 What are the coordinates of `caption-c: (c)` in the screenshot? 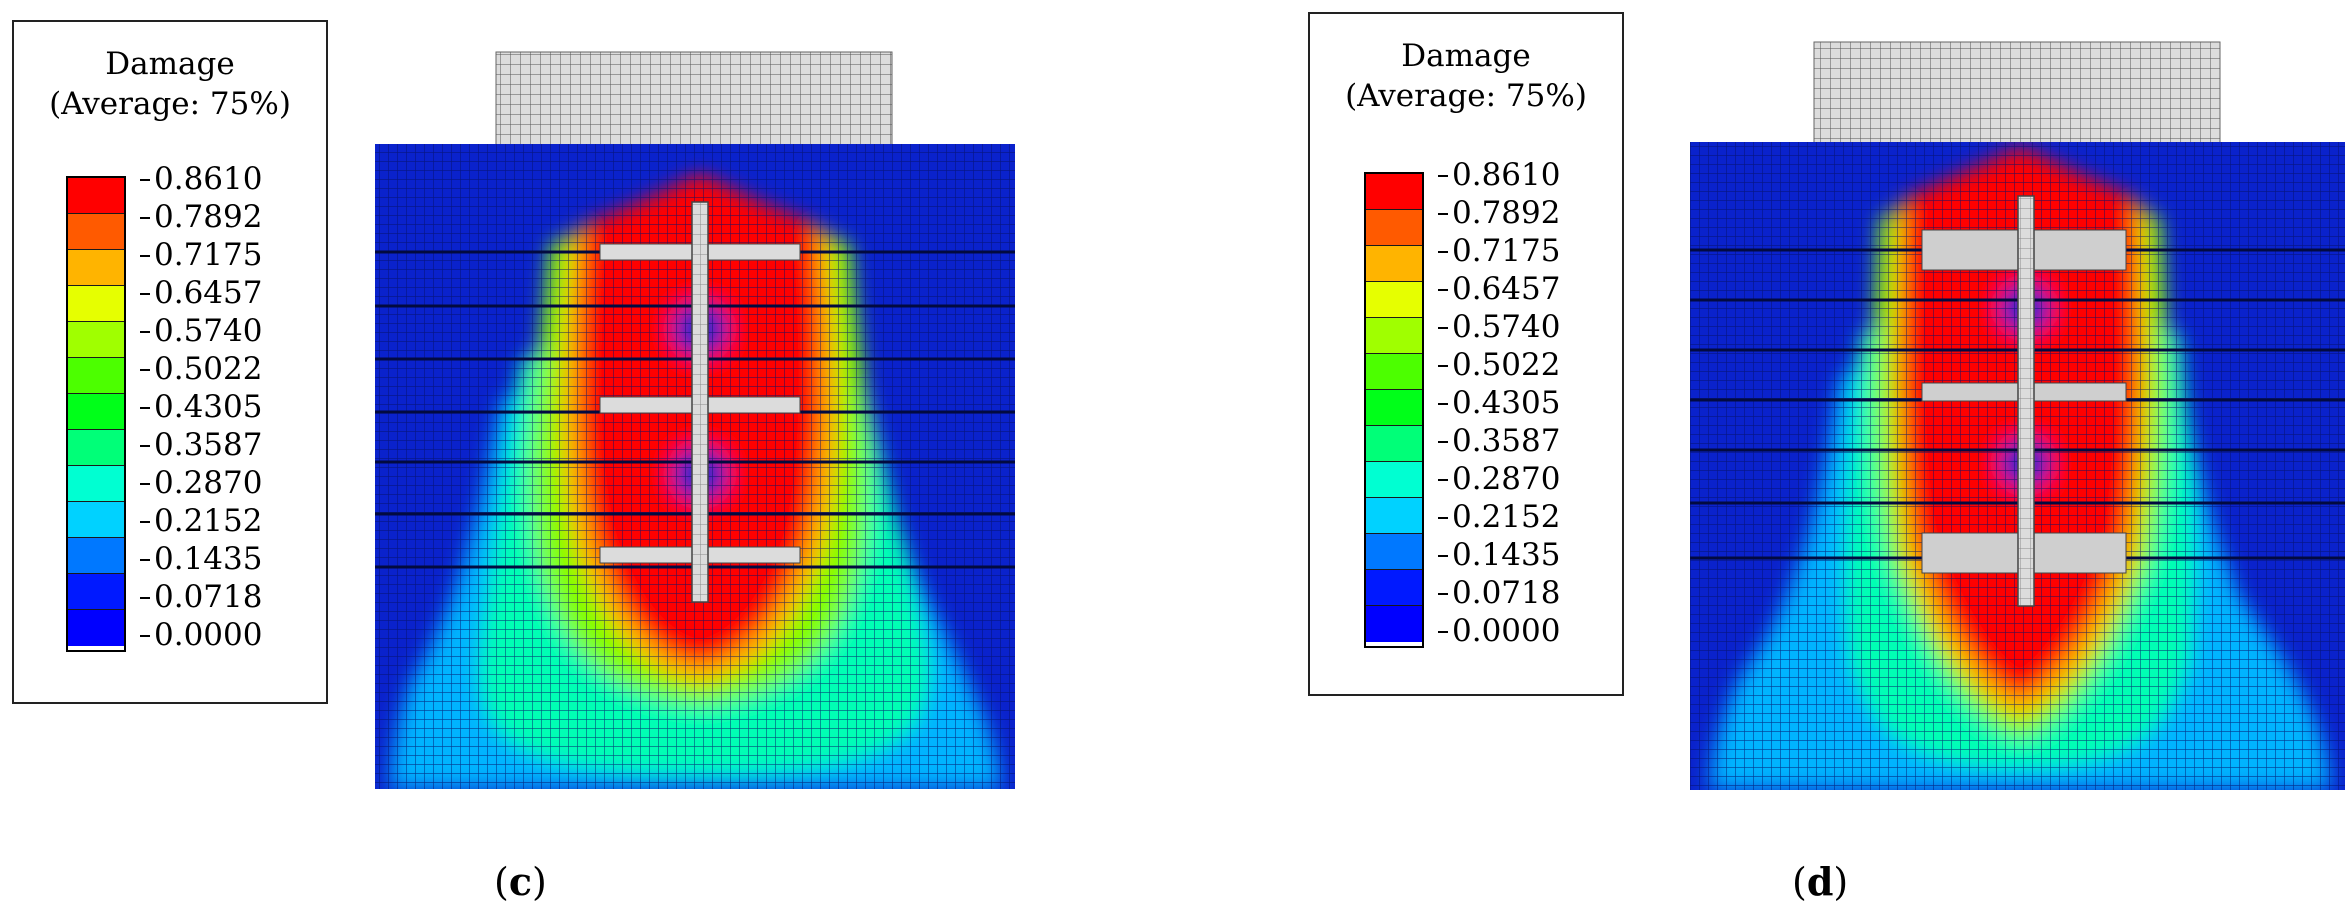 It's located at (520, 882).